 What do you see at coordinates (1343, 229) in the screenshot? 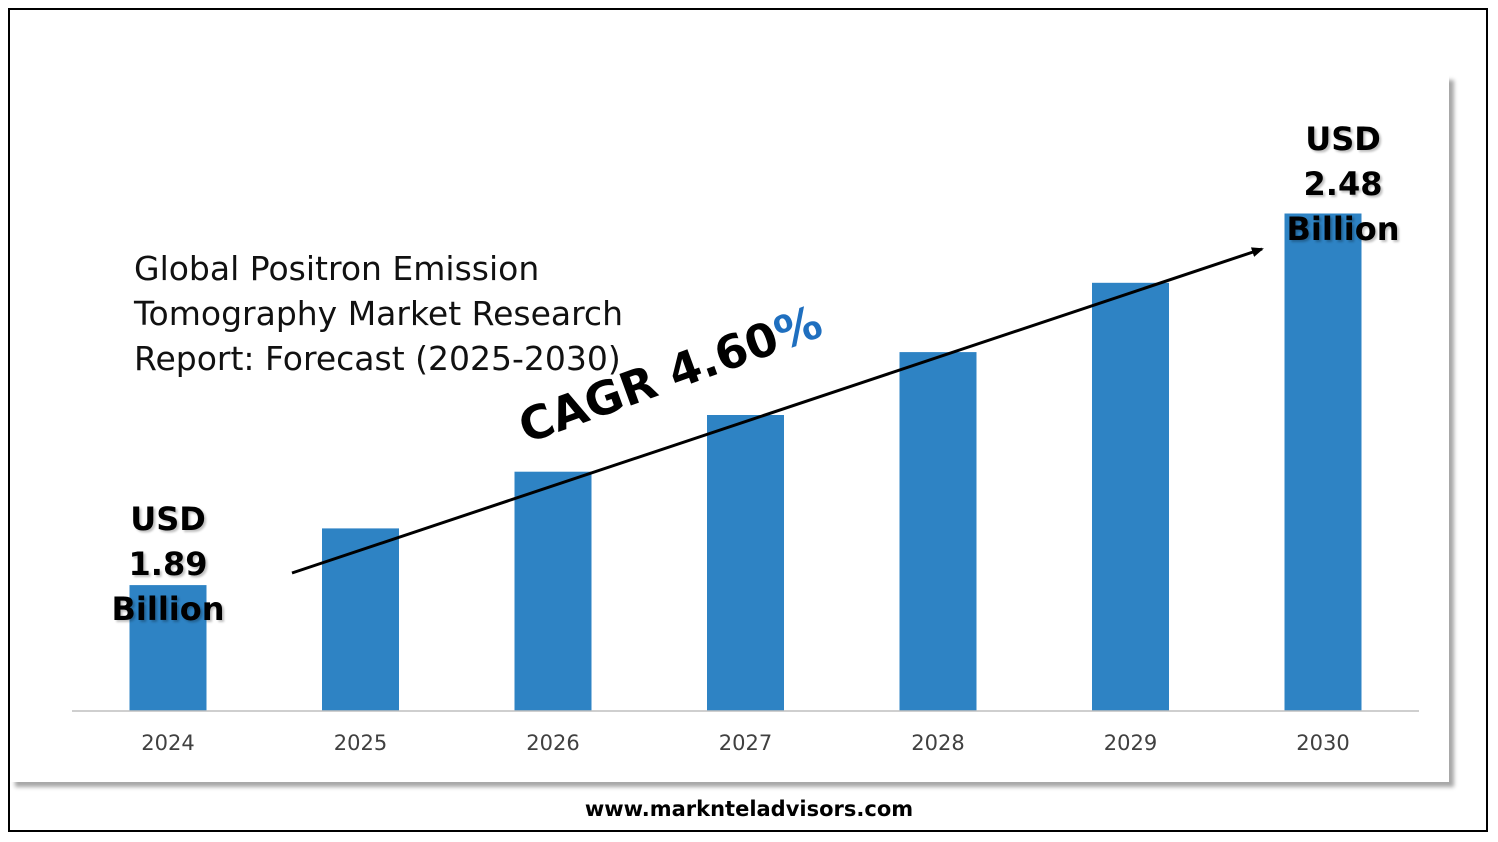
I see `end-value-unit: Billion` at bounding box center [1343, 229].